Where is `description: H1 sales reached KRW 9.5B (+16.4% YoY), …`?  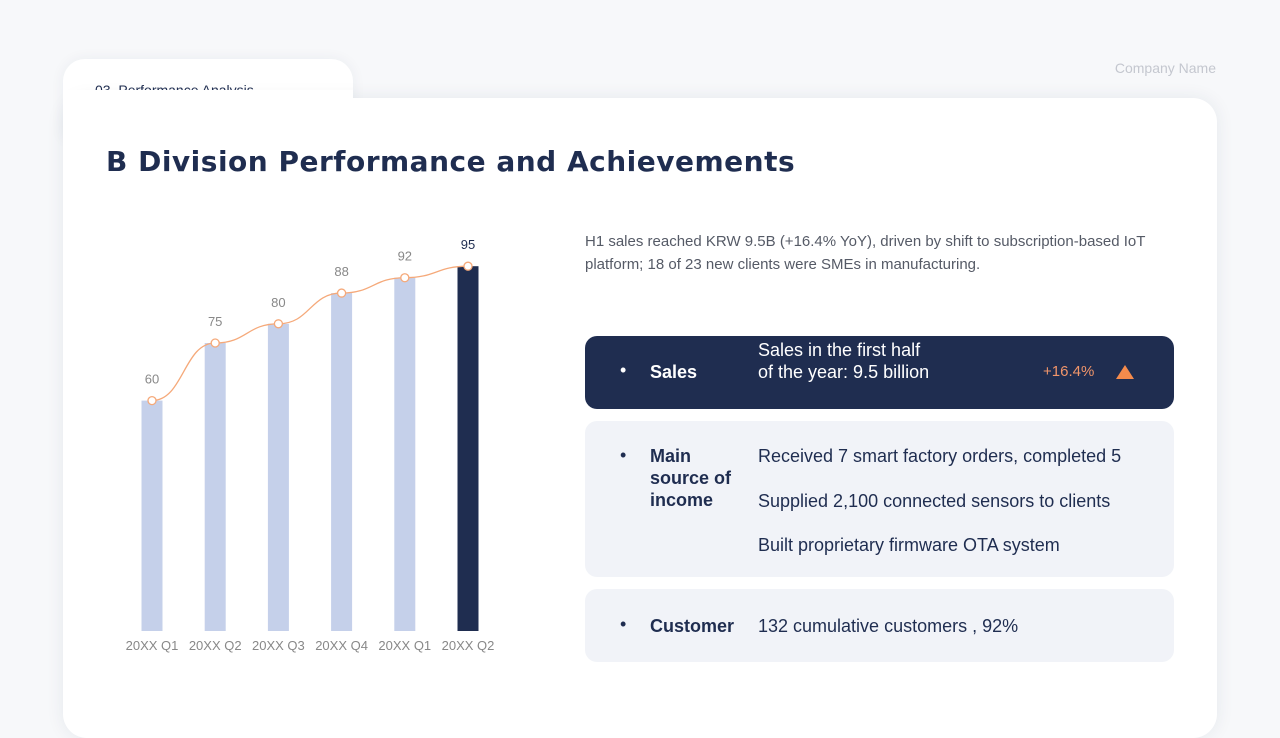
description: H1 sales reached KRW 9.5B (+16.4% YoY), … is located at coordinates (865, 253).